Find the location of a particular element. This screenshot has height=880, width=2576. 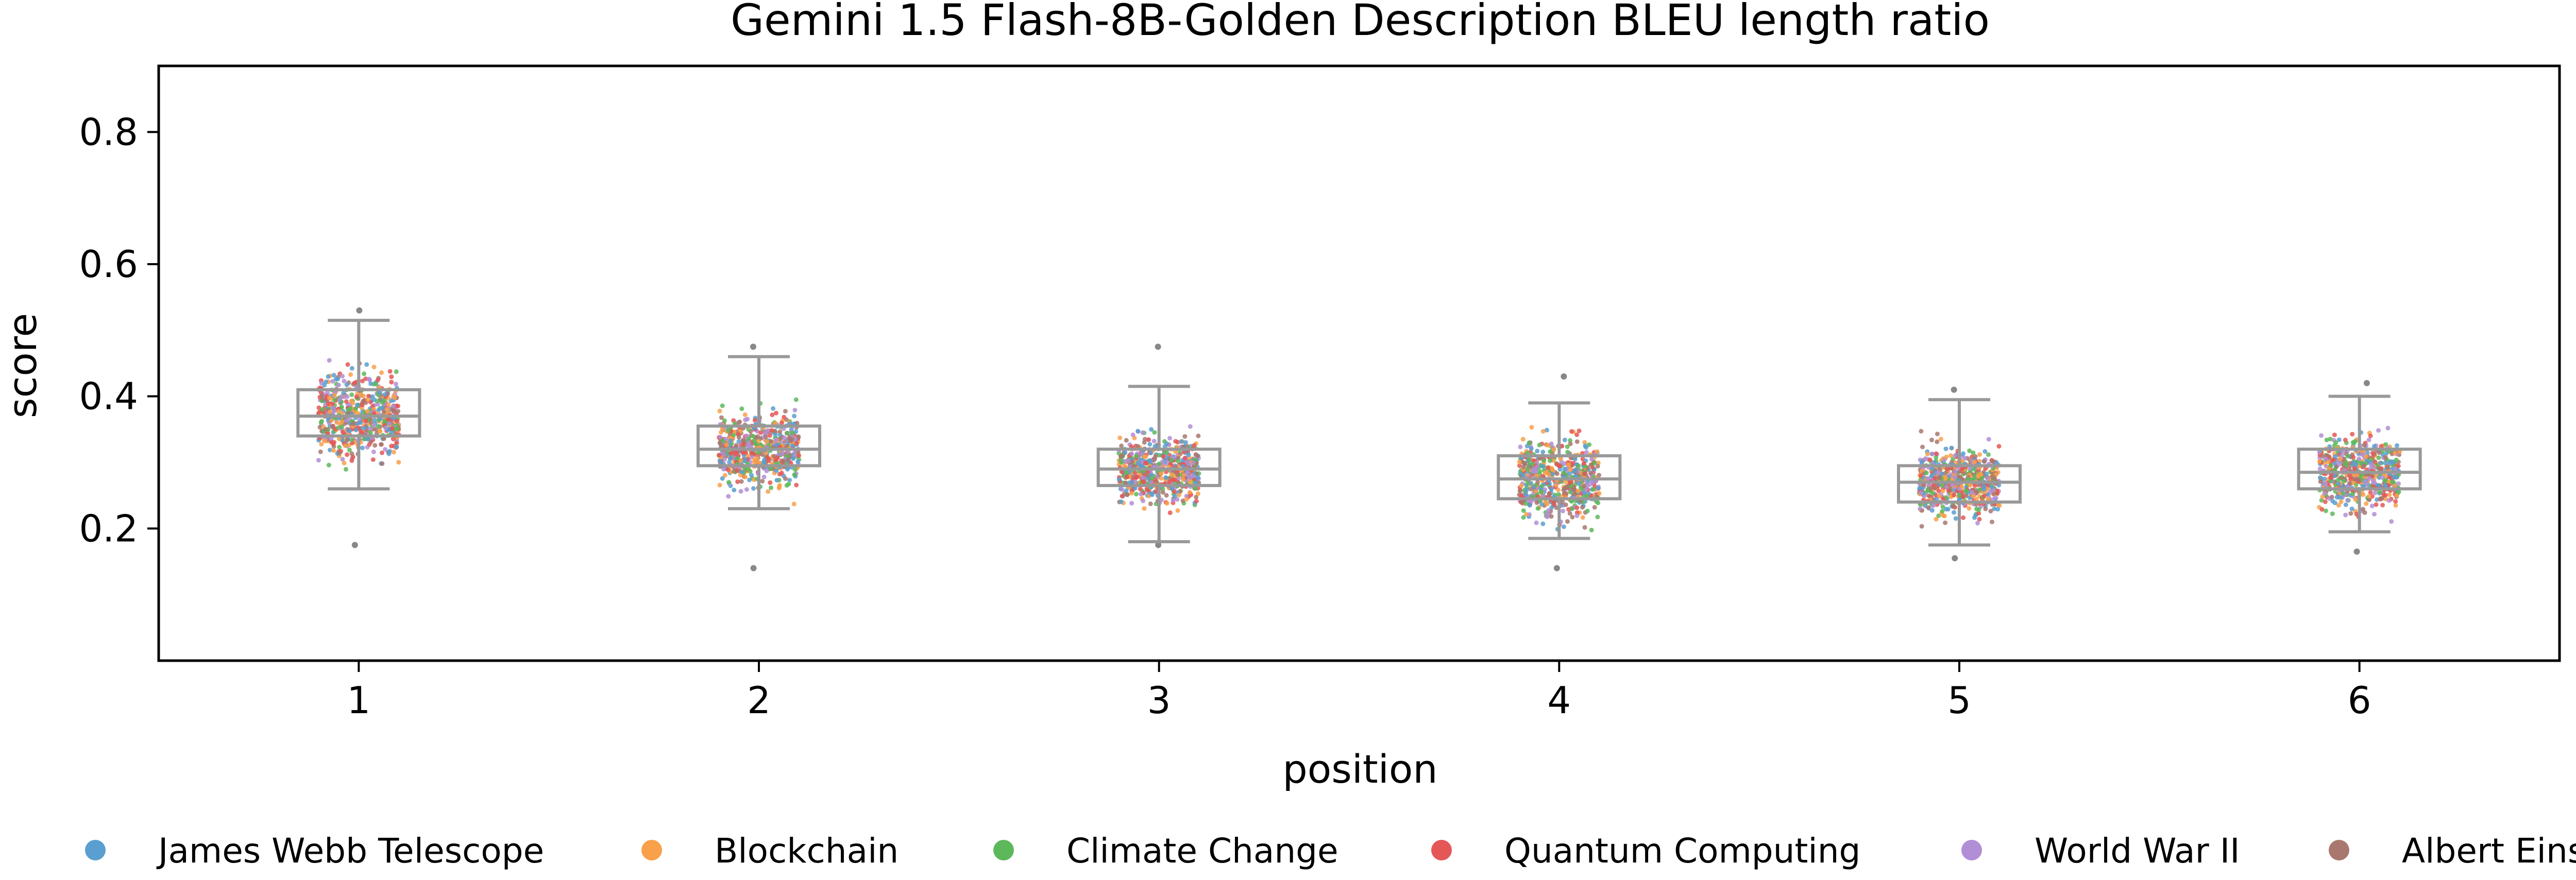

position-6-points is located at coordinates (2359, 468).